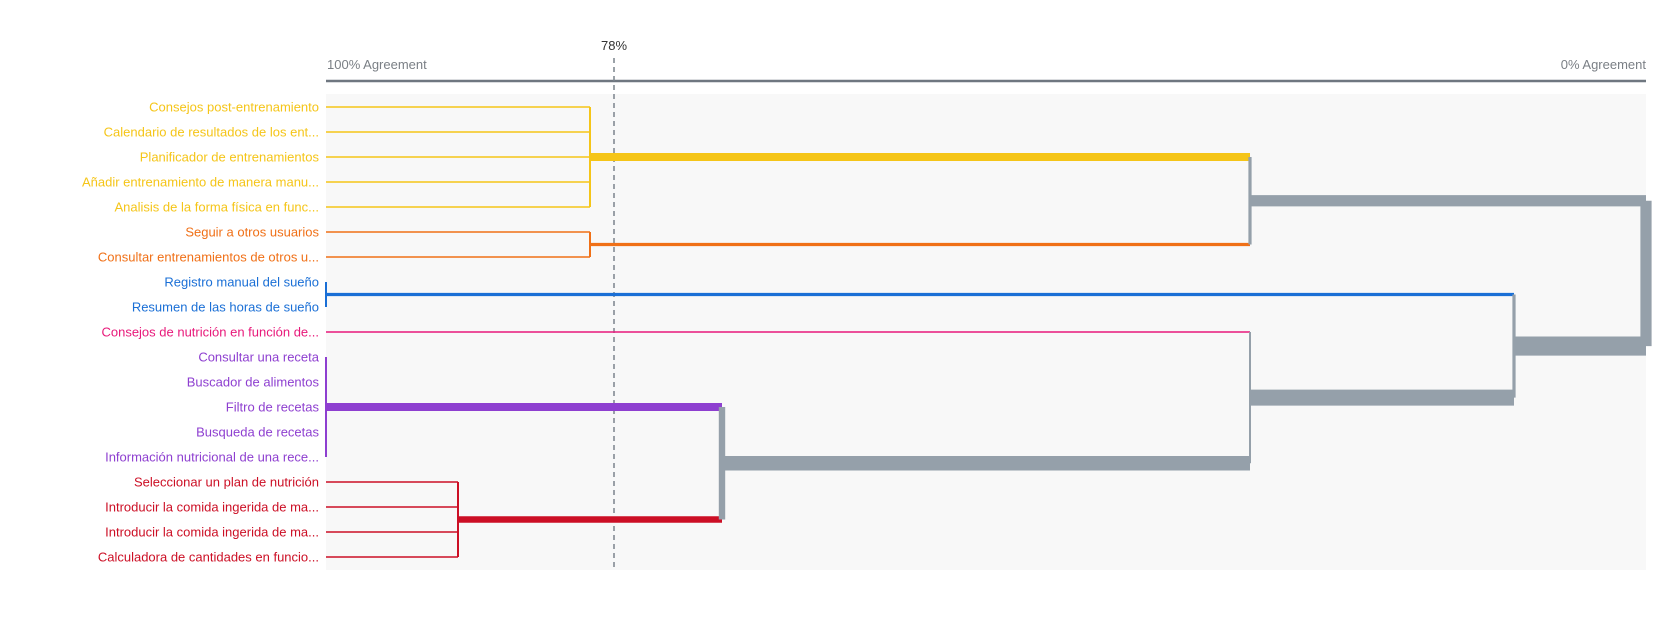  I want to click on axis-left-label: 100% Agreement, so click(377, 64).